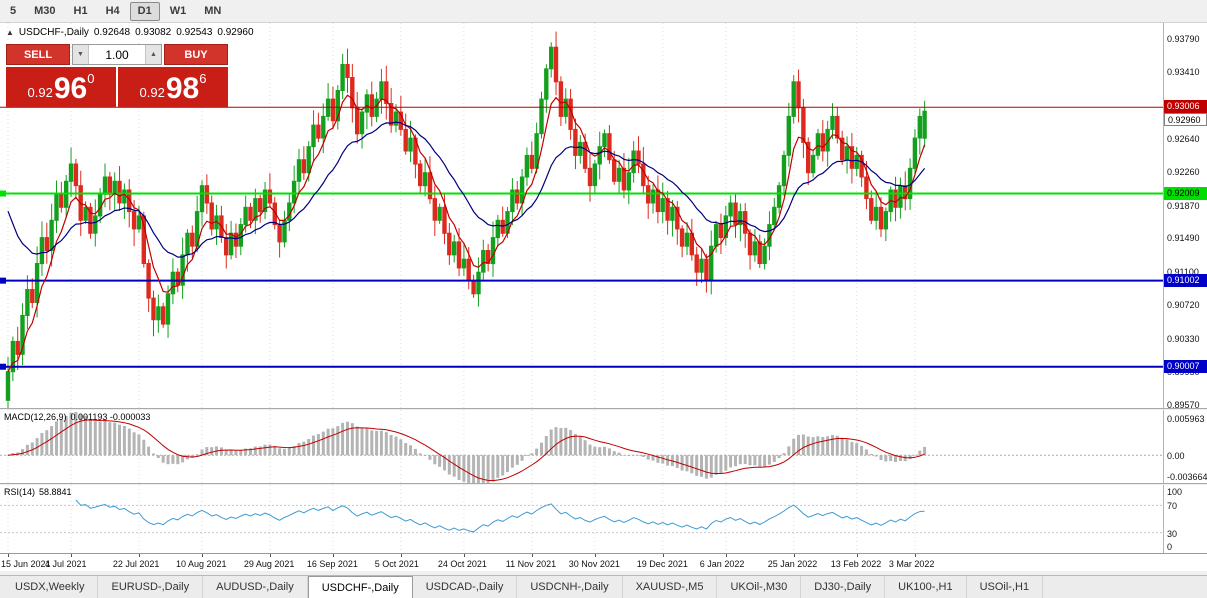 This screenshot has height=598, width=1207. I want to click on timeframe-button-m30: M30, so click(45, 10).